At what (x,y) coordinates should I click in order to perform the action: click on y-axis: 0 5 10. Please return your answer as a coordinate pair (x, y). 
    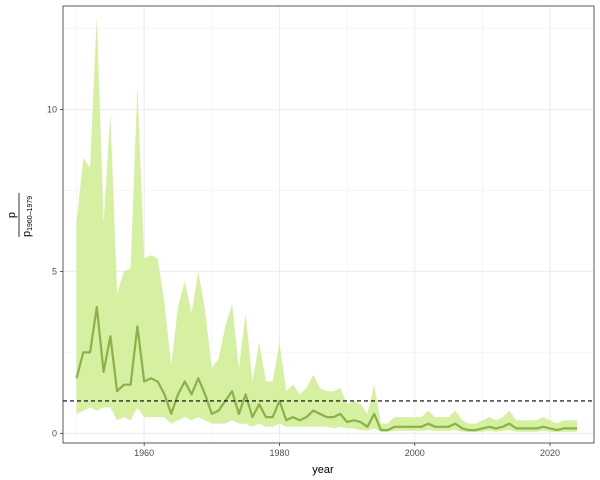
    Looking at the image, I should click on (55, 271).